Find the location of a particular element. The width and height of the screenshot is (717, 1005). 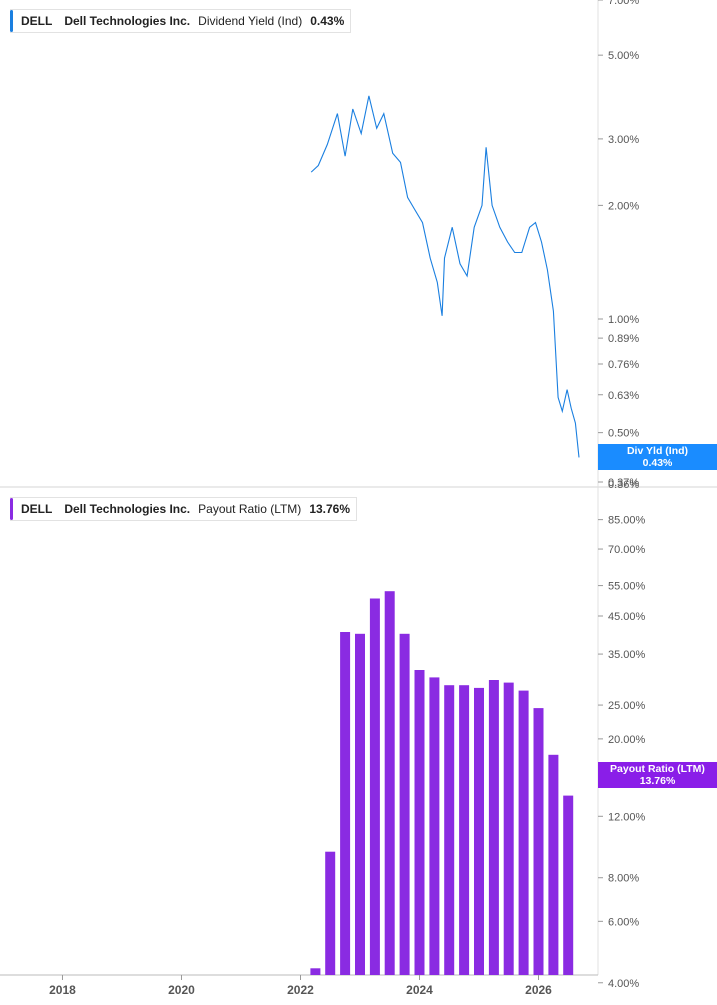

y-tick-label: 6.00% is located at coordinates (623, 922).